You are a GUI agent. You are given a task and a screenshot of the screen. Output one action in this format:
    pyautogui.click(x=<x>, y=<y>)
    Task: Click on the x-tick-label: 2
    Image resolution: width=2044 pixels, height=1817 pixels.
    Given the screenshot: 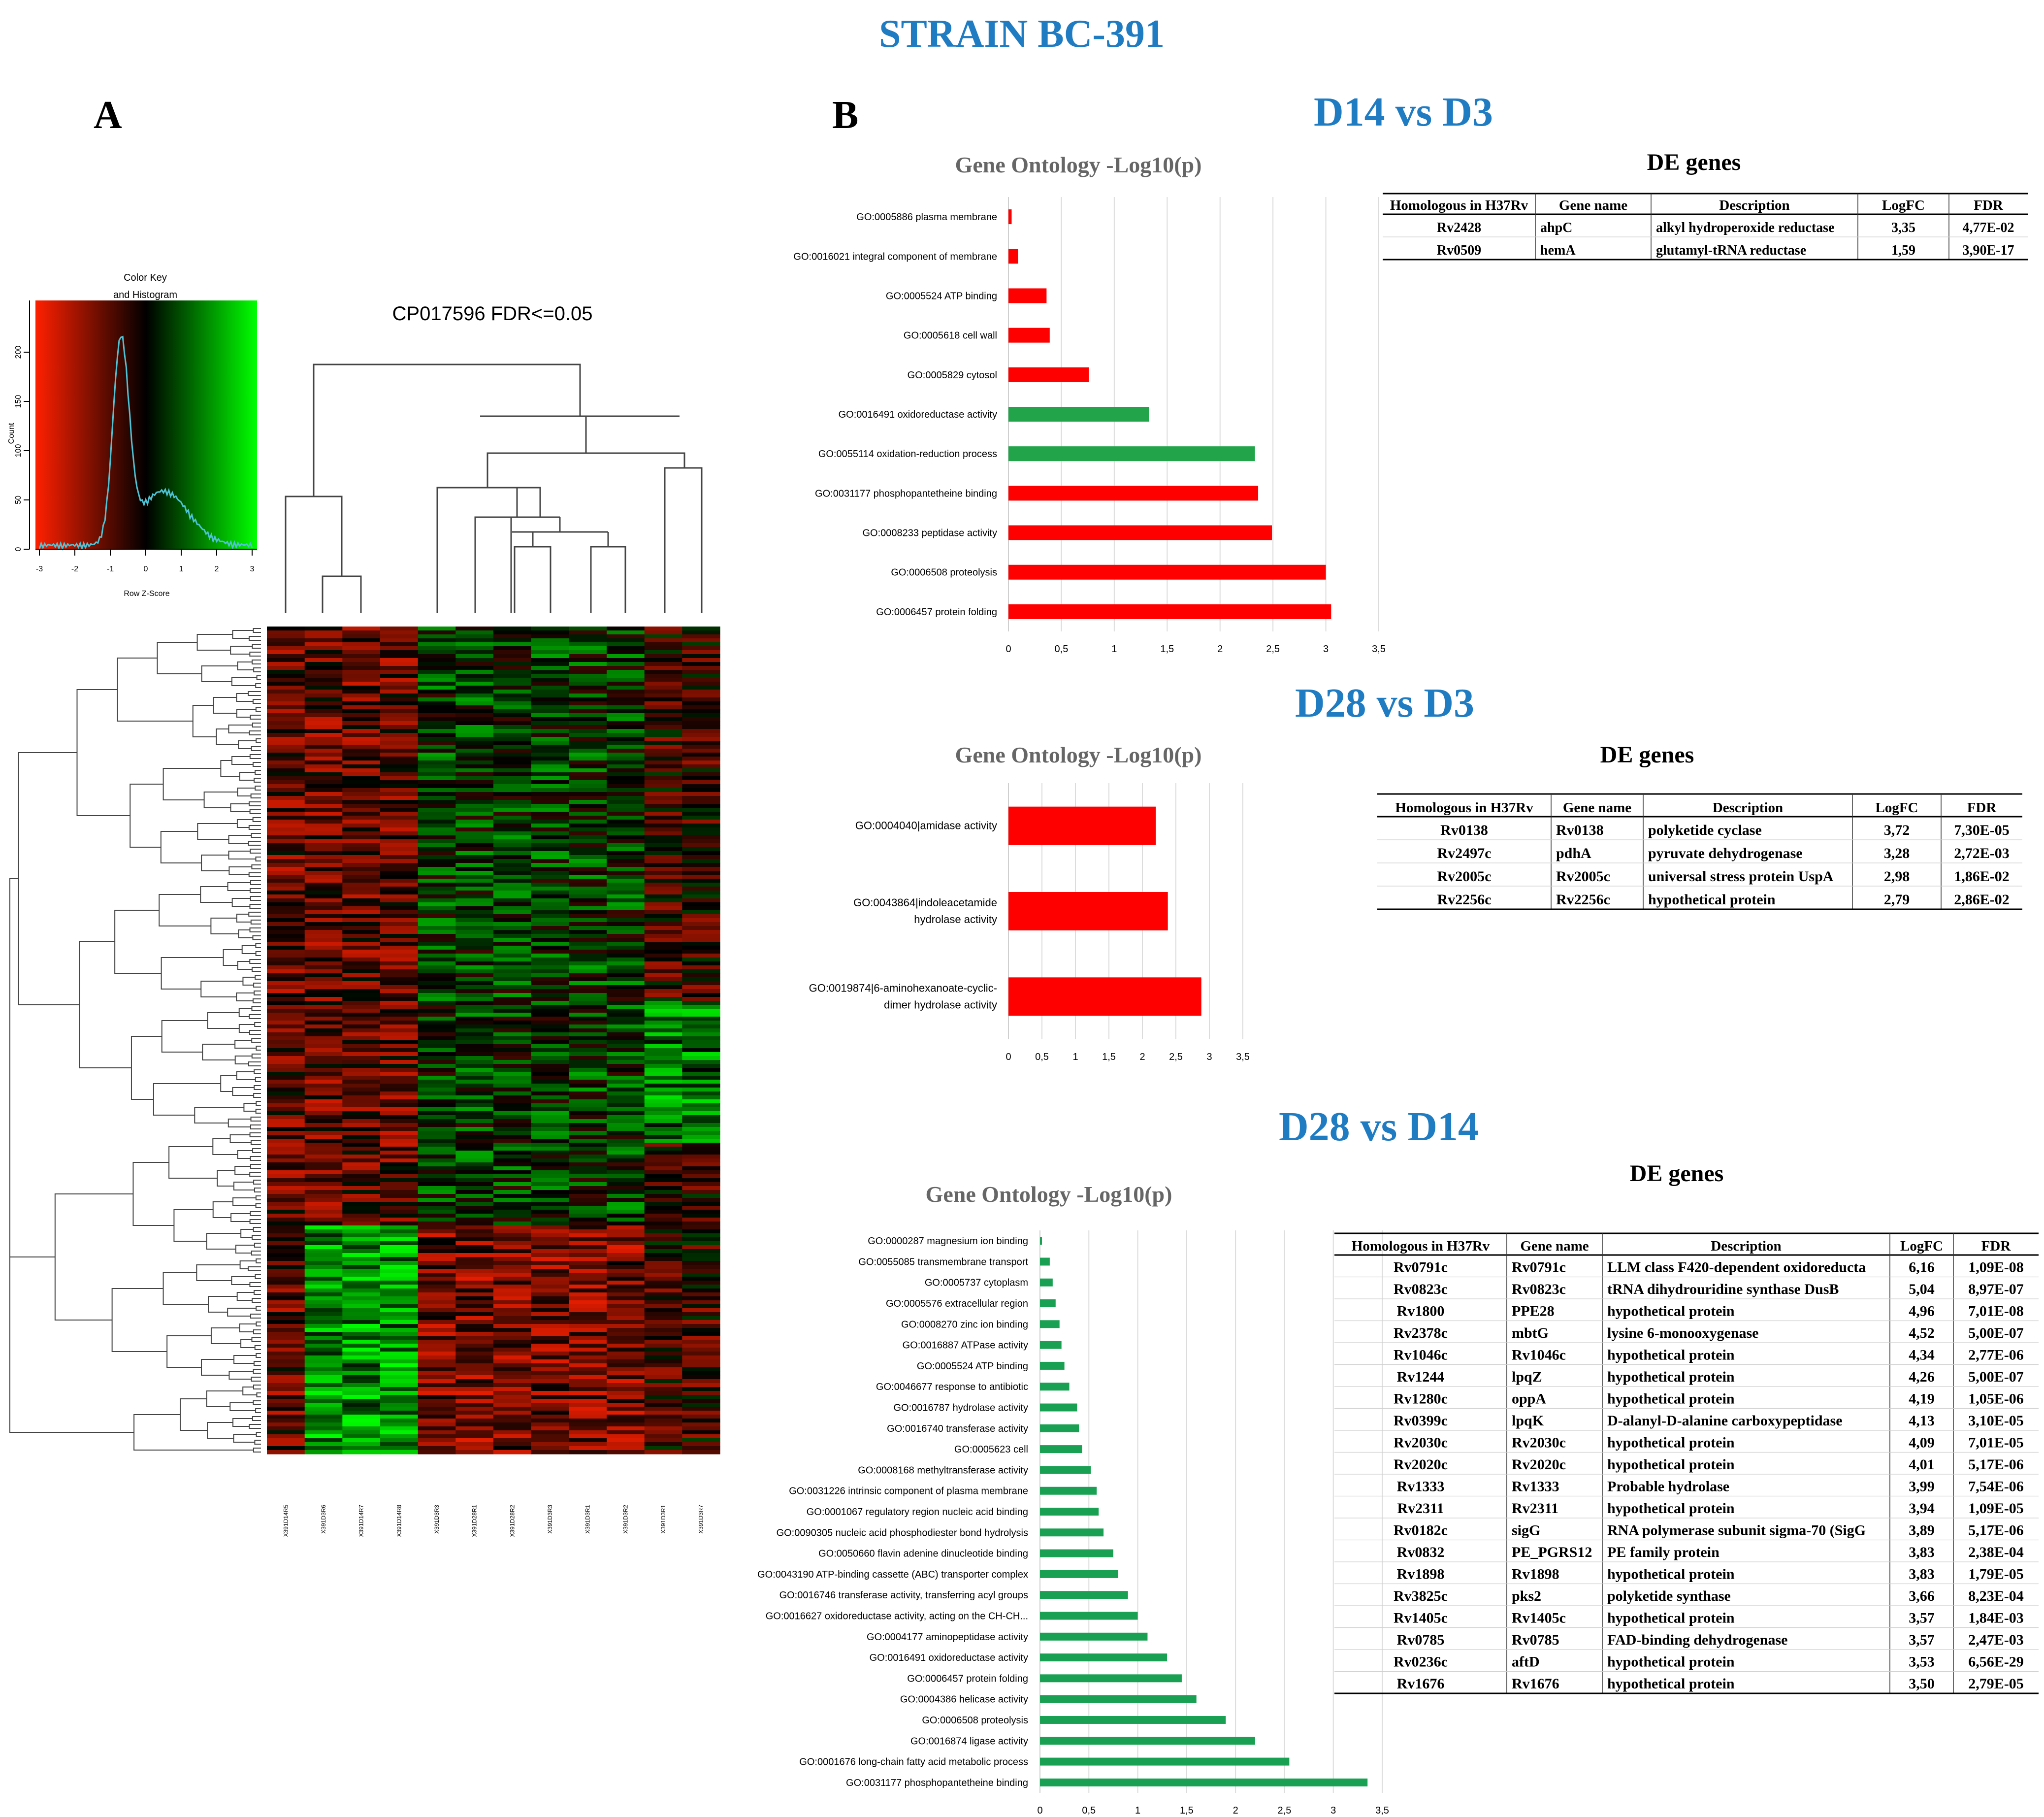 What is the action you would take?
    pyautogui.click(x=1236, y=1810)
    